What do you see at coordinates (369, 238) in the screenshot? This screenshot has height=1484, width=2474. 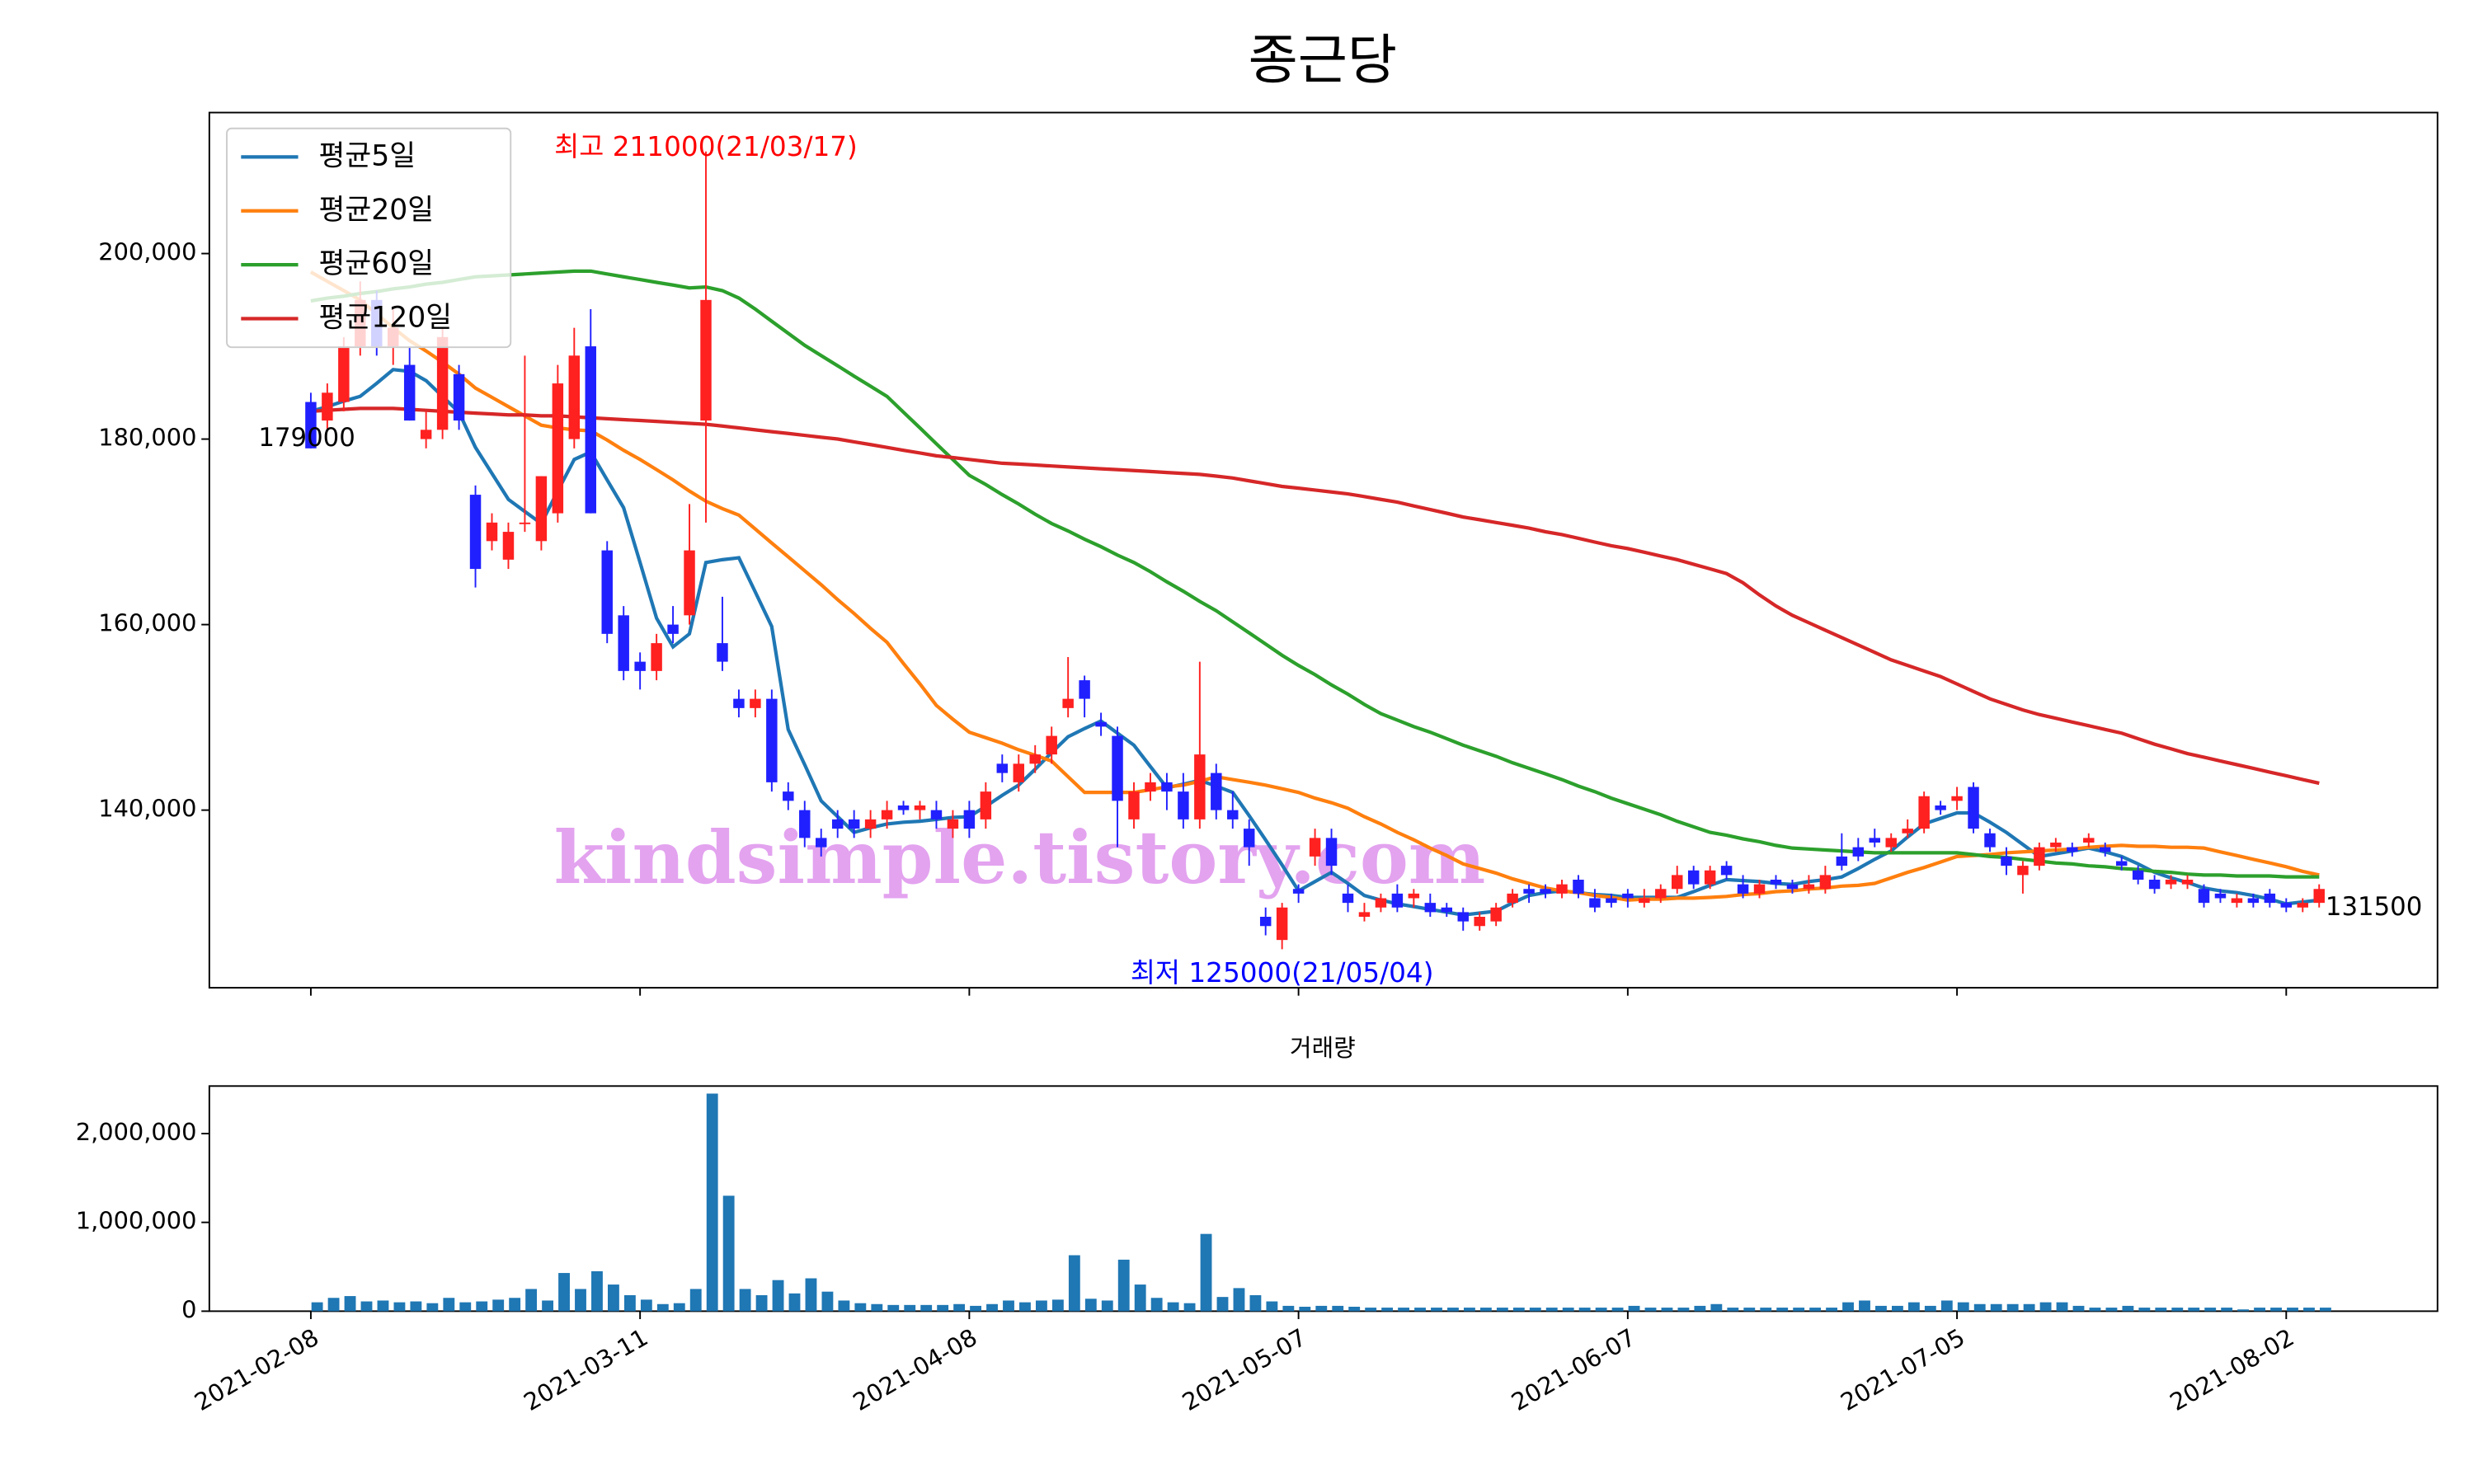 I see `legend-box` at bounding box center [369, 238].